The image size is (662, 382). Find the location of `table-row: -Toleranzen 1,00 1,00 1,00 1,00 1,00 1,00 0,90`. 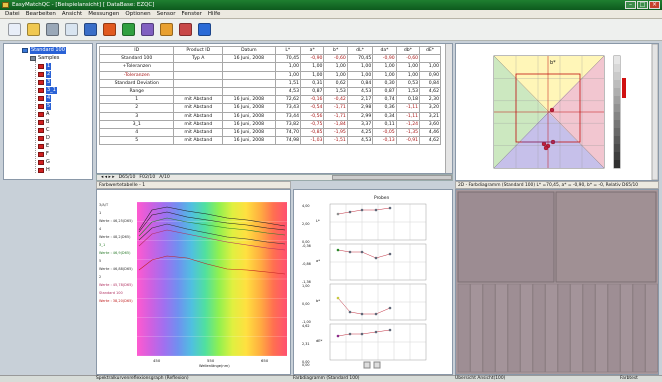

table-row: -Toleranzen 1,00 1,00 1,00 1,00 1,00 1,00 0,90 is located at coordinates (269, 75).